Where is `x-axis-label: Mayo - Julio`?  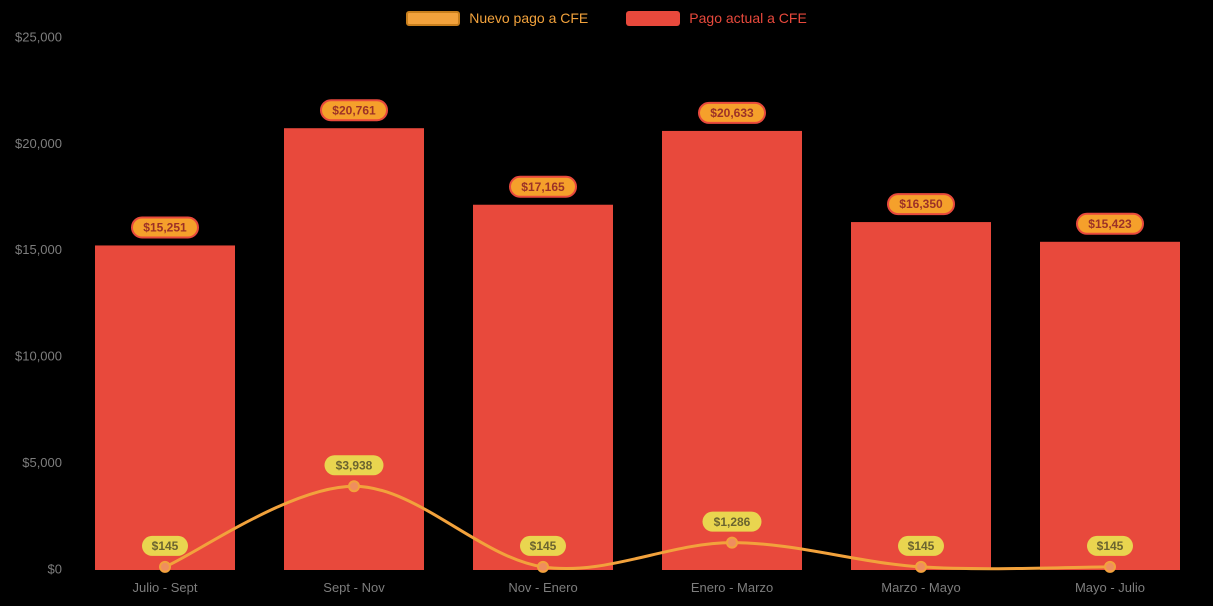
x-axis-label: Mayo - Julio is located at coordinates (1110, 587).